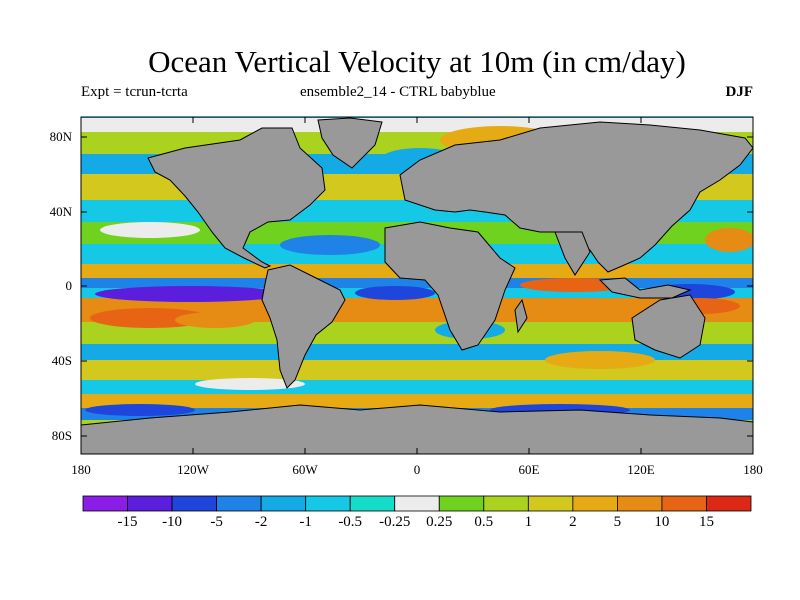 This screenshot has width=800, height=600. Describe the element at coordinates (60, 136) in the screenshot. I see `lat-label-80n: 80N` at that location.